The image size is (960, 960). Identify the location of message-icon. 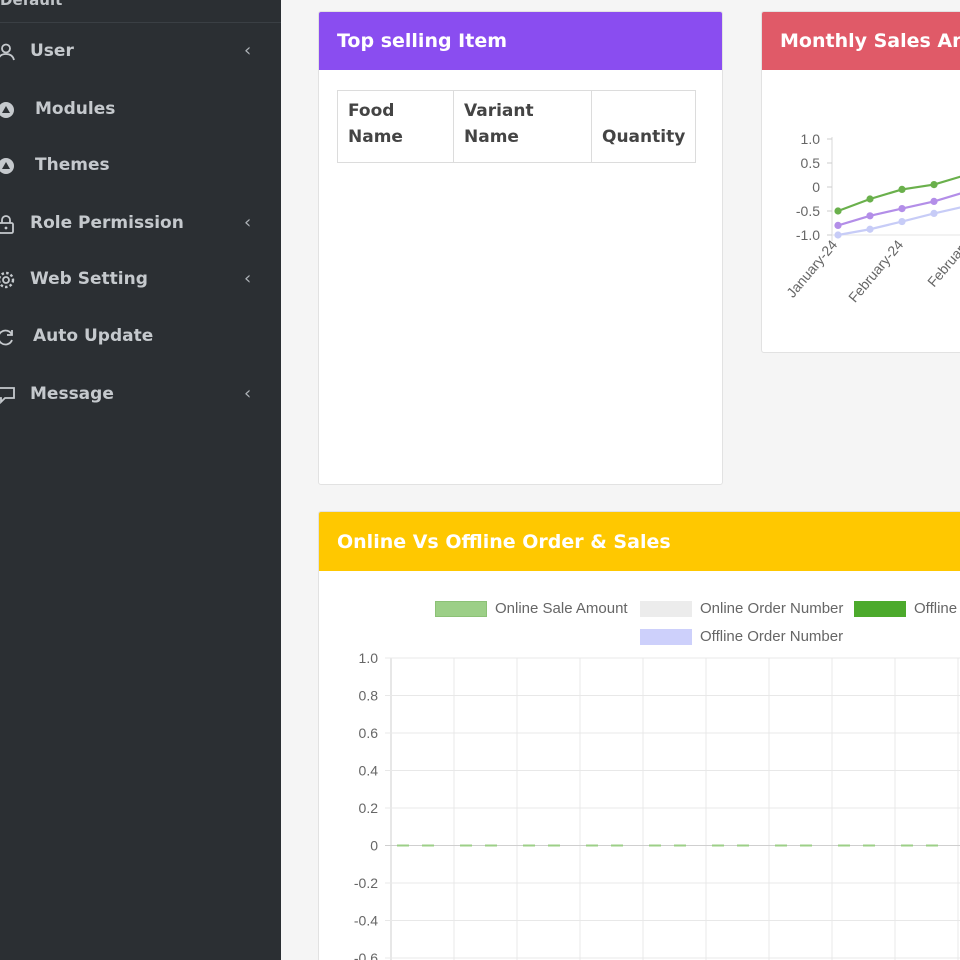
(8, 395).